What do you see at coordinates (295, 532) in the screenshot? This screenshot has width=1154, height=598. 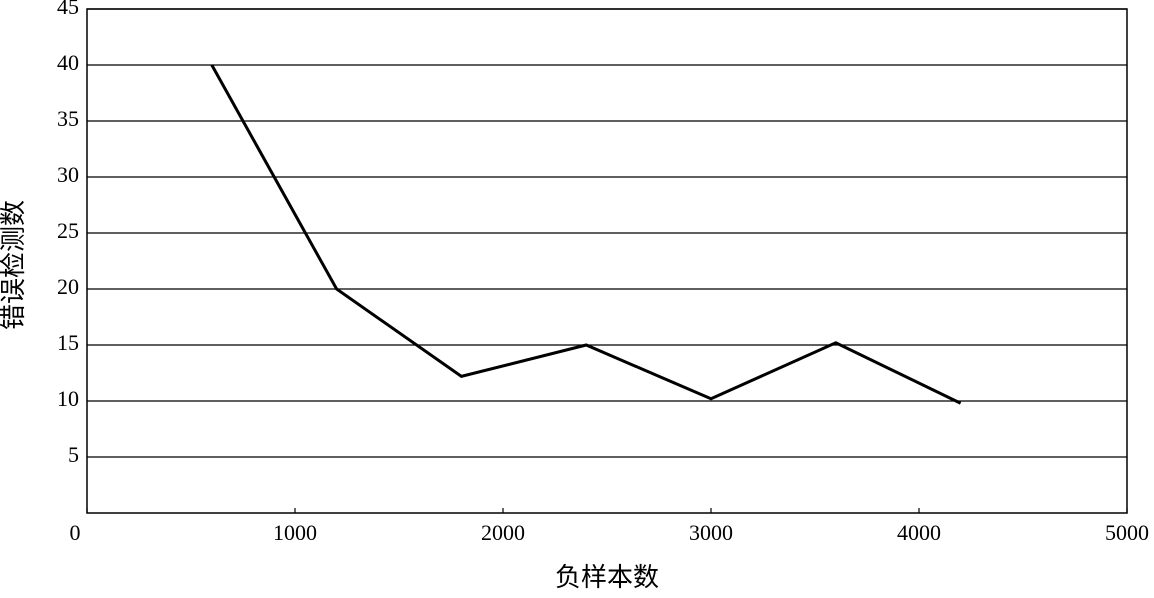 I see `x-tick-label: 1000` at bounding box center [295, 532].